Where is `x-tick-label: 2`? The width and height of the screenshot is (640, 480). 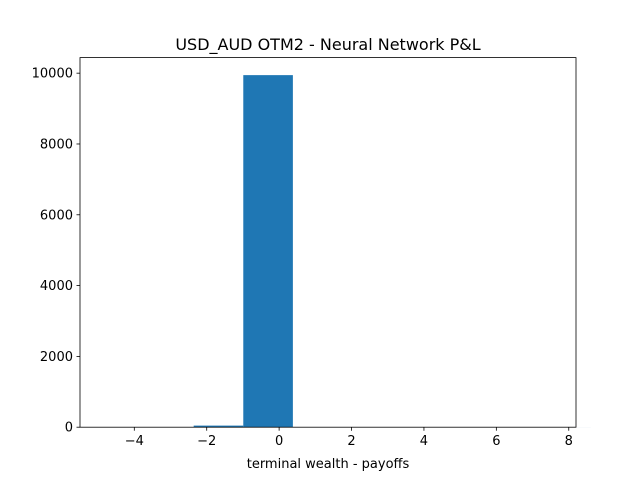 x-tick-label: 2 is located at coordinates (351, 441).